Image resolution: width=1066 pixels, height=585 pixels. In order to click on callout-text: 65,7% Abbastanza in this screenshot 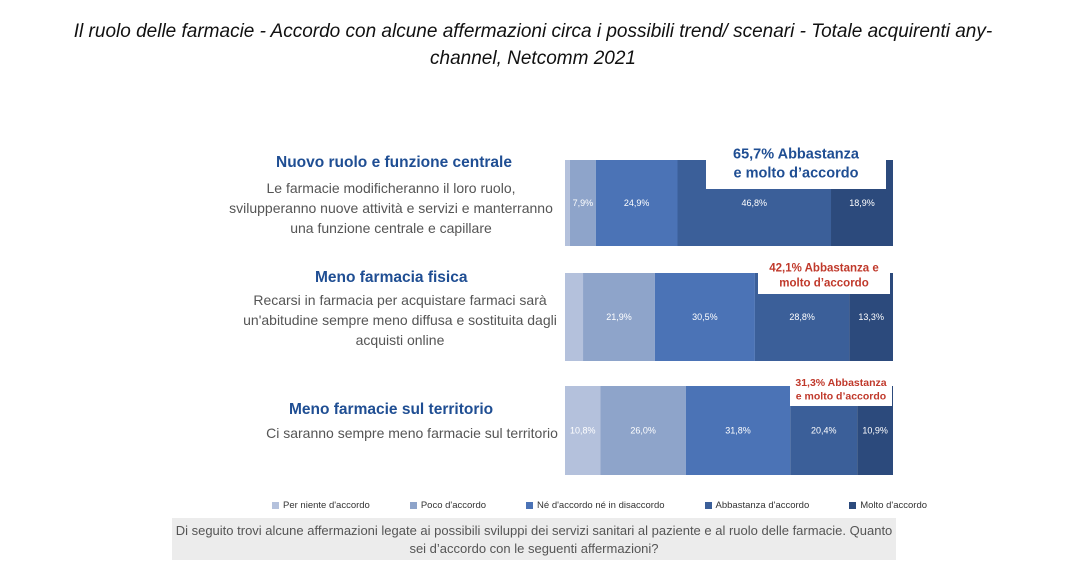, I will do `click(796, 155)`.